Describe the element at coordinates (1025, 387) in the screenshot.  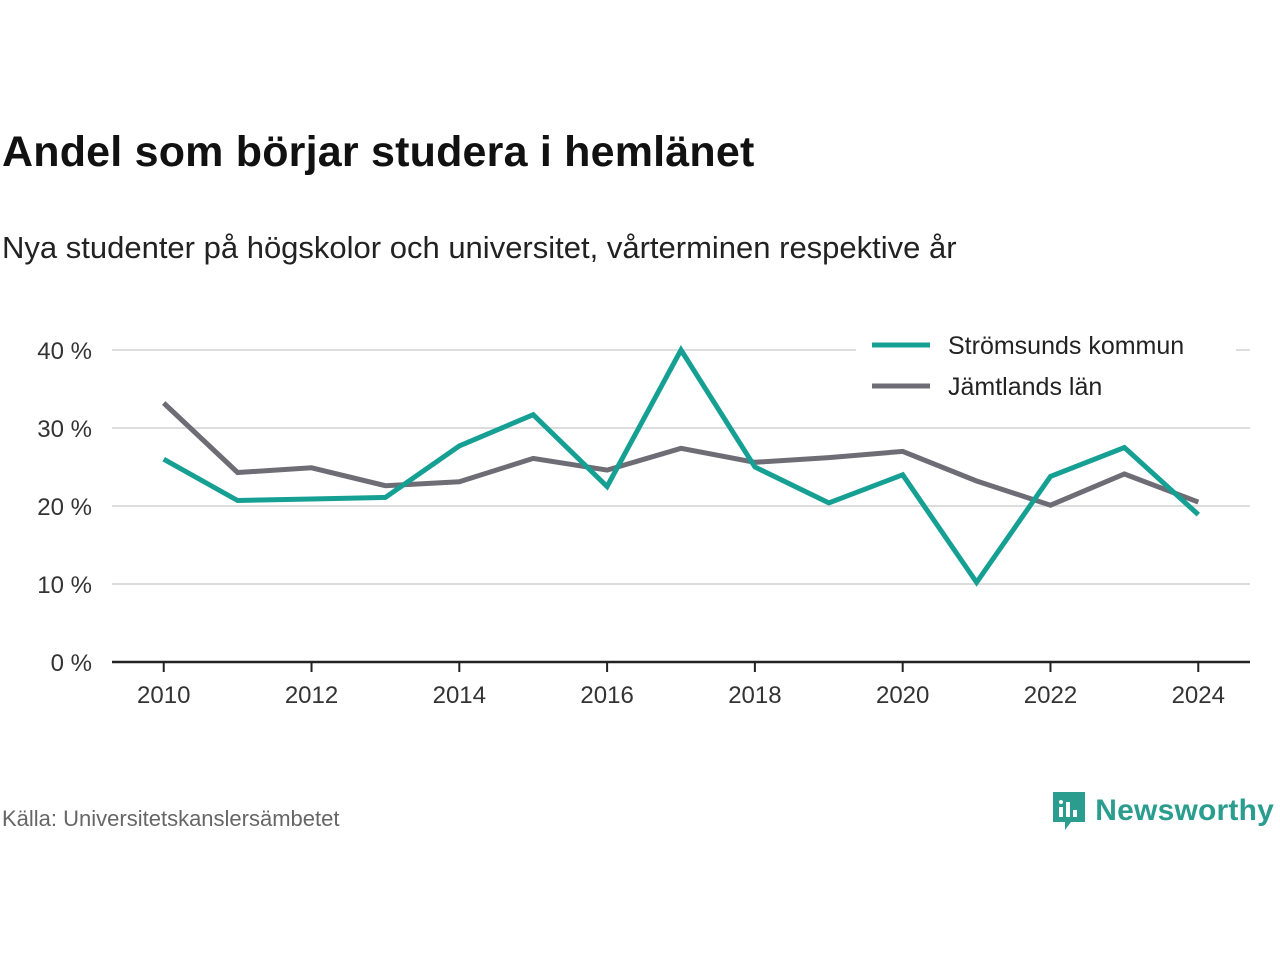
I see `legend-label: Jämtlands län` at that location.